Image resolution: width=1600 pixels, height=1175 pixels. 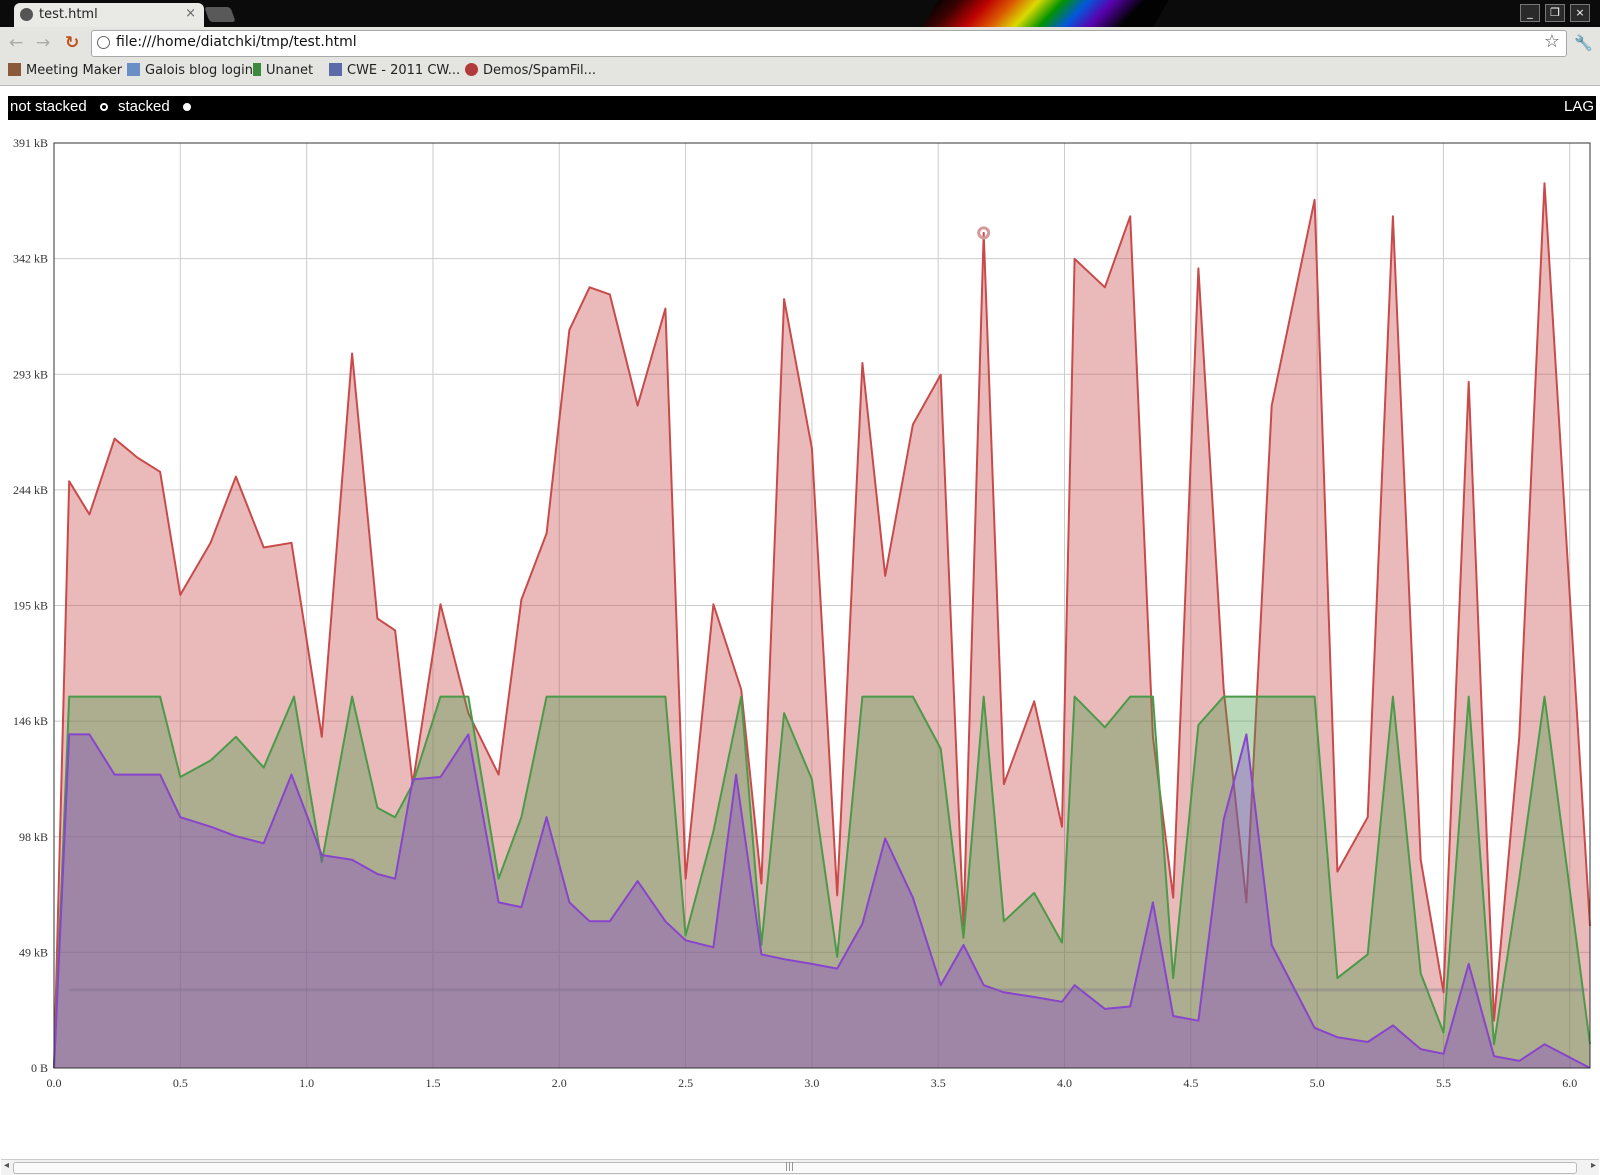 What do you see at coordinates (30, 143) in the screenshot?
I see `y-tick-label: 391 kB` at bounding box center [30, 143].